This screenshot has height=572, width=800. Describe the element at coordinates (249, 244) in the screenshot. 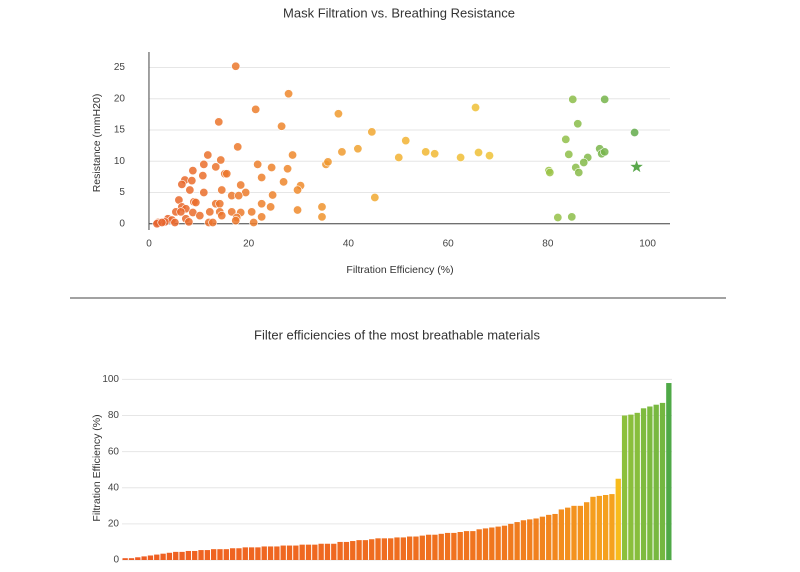

I see `x-tick-label: 20` at that location.